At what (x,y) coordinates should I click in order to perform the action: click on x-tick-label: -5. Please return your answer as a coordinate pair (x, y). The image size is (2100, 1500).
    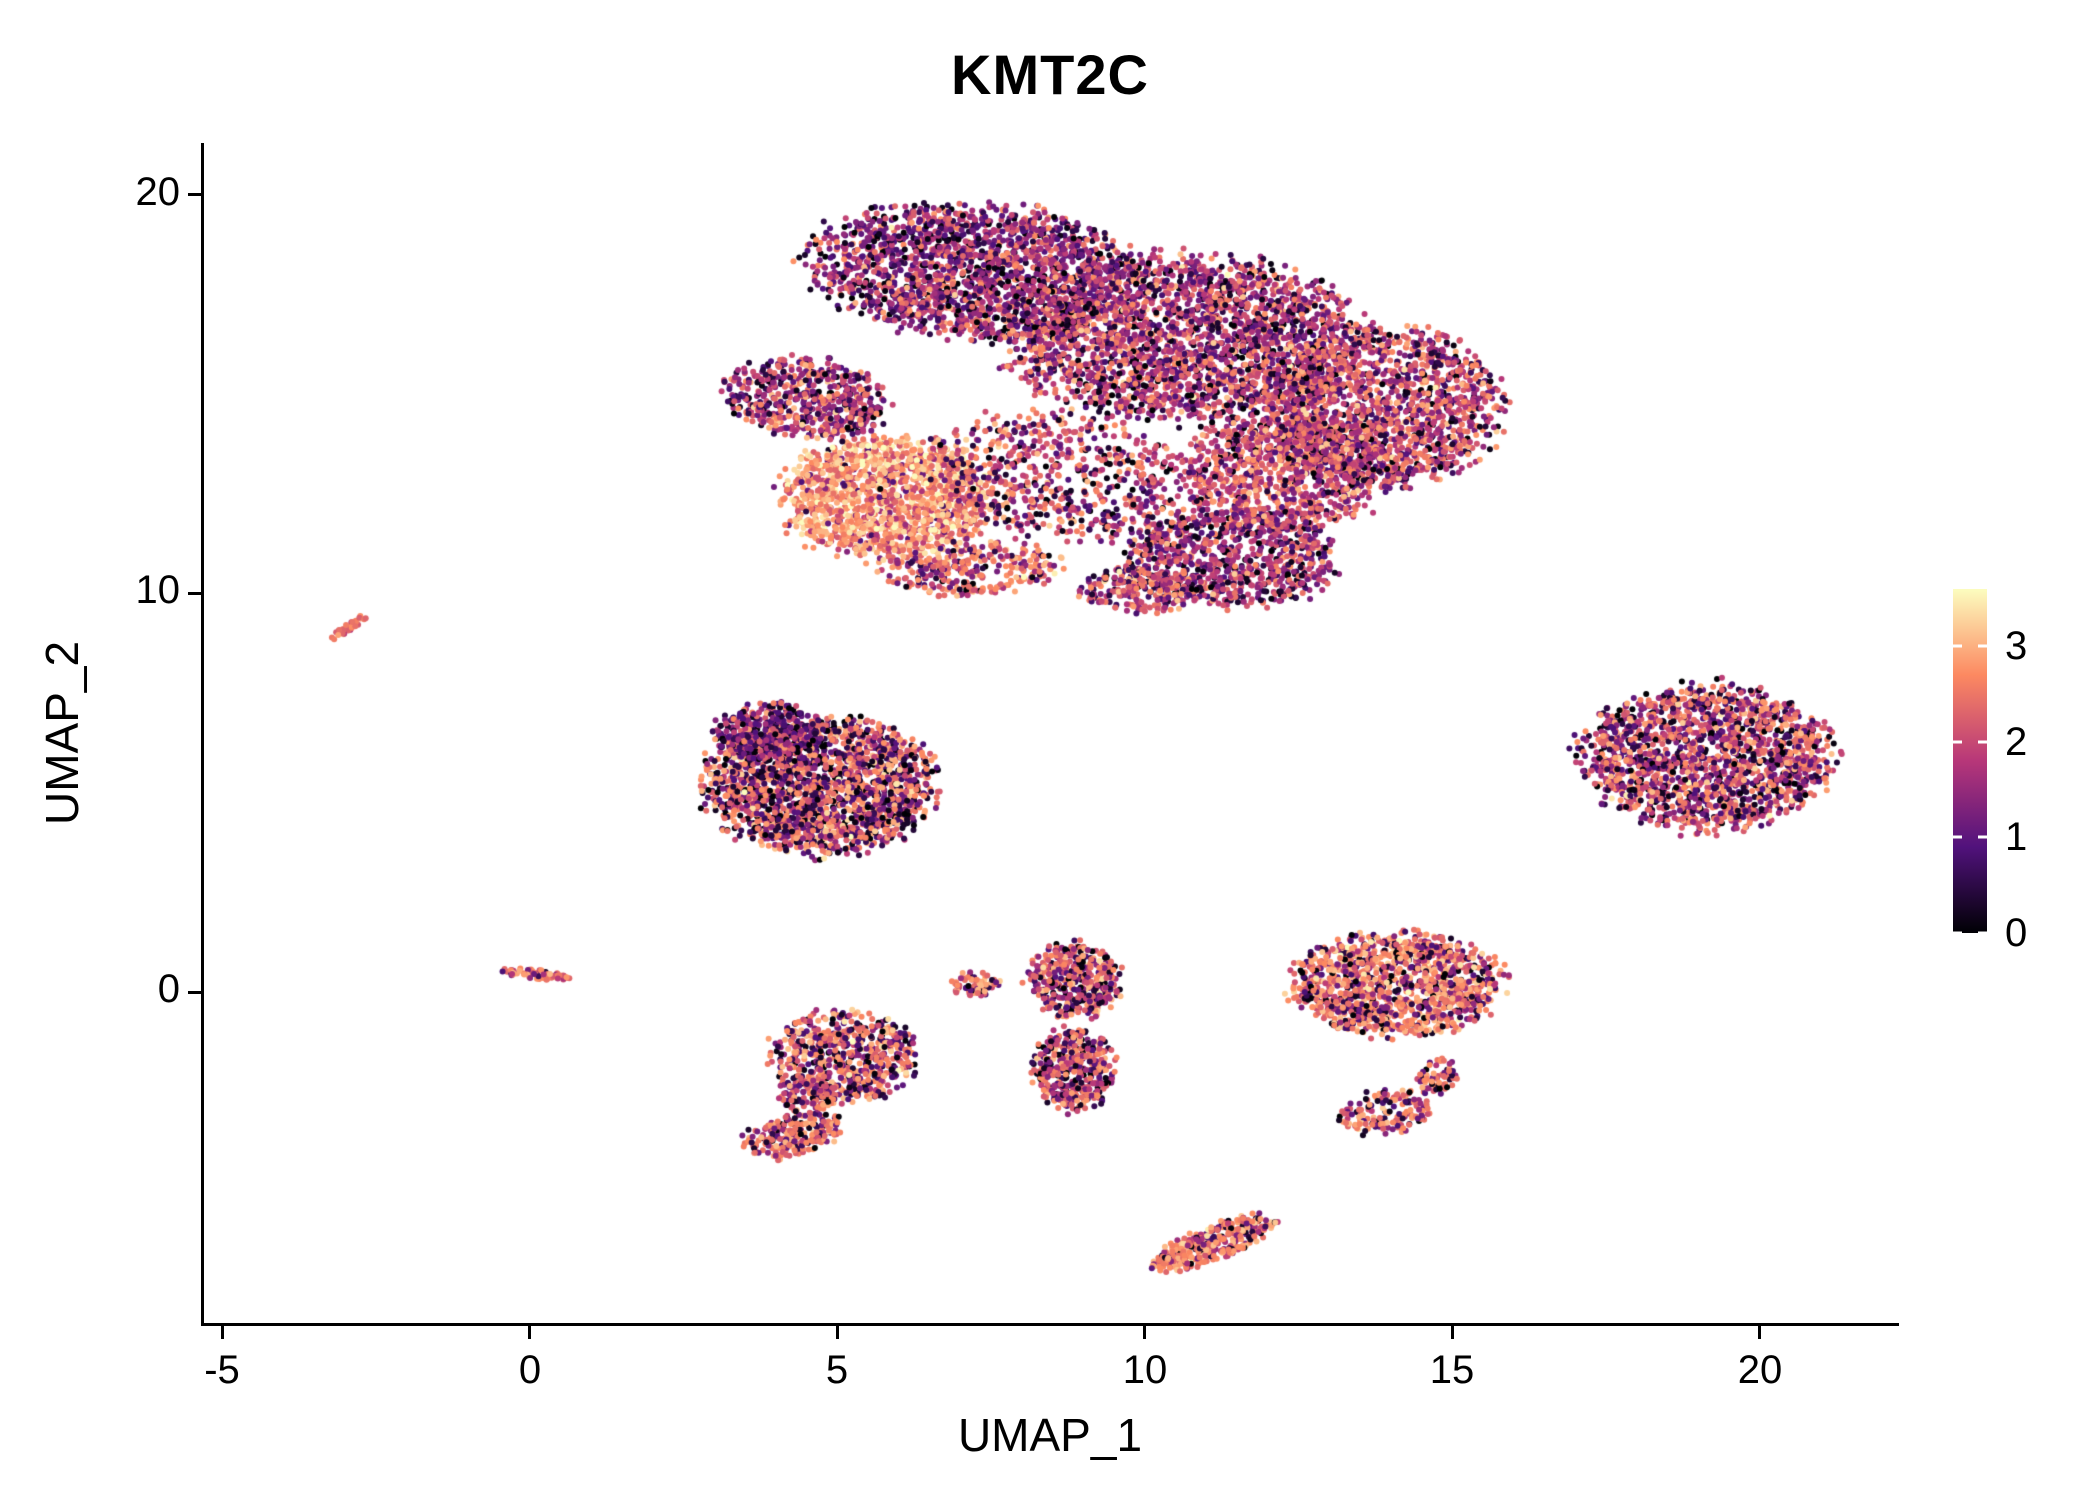
    Looking at the image, I should click on (222, 1370).